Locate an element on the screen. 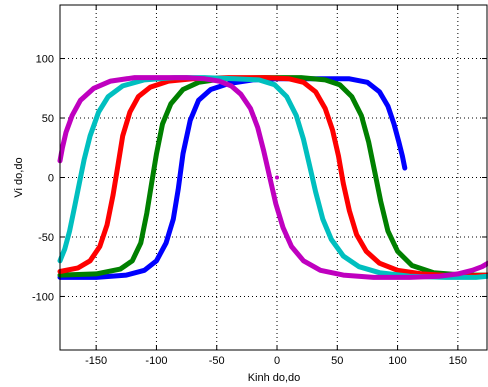  y-tick-label: 0 is located at coordinates (51, 179).